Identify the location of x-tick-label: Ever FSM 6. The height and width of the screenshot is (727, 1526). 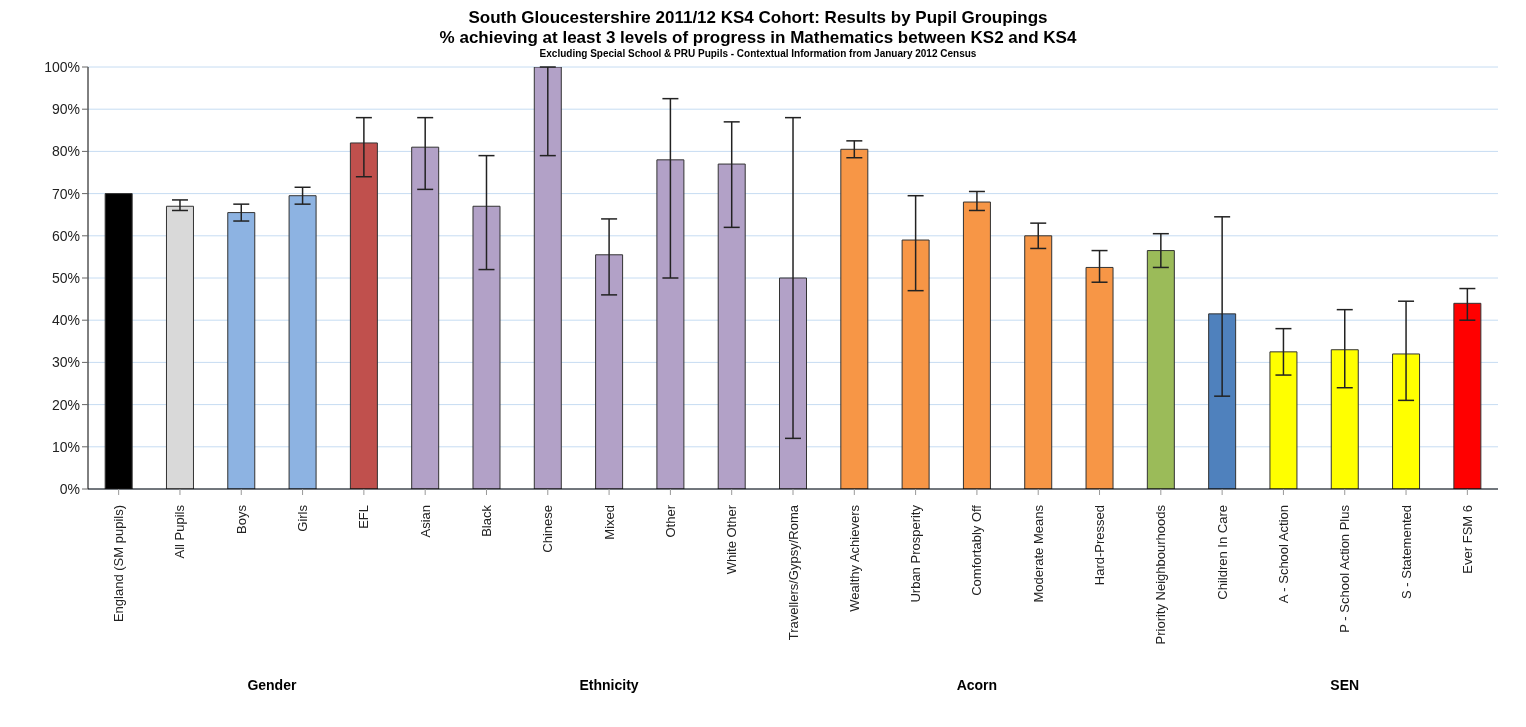
(1467, 539).